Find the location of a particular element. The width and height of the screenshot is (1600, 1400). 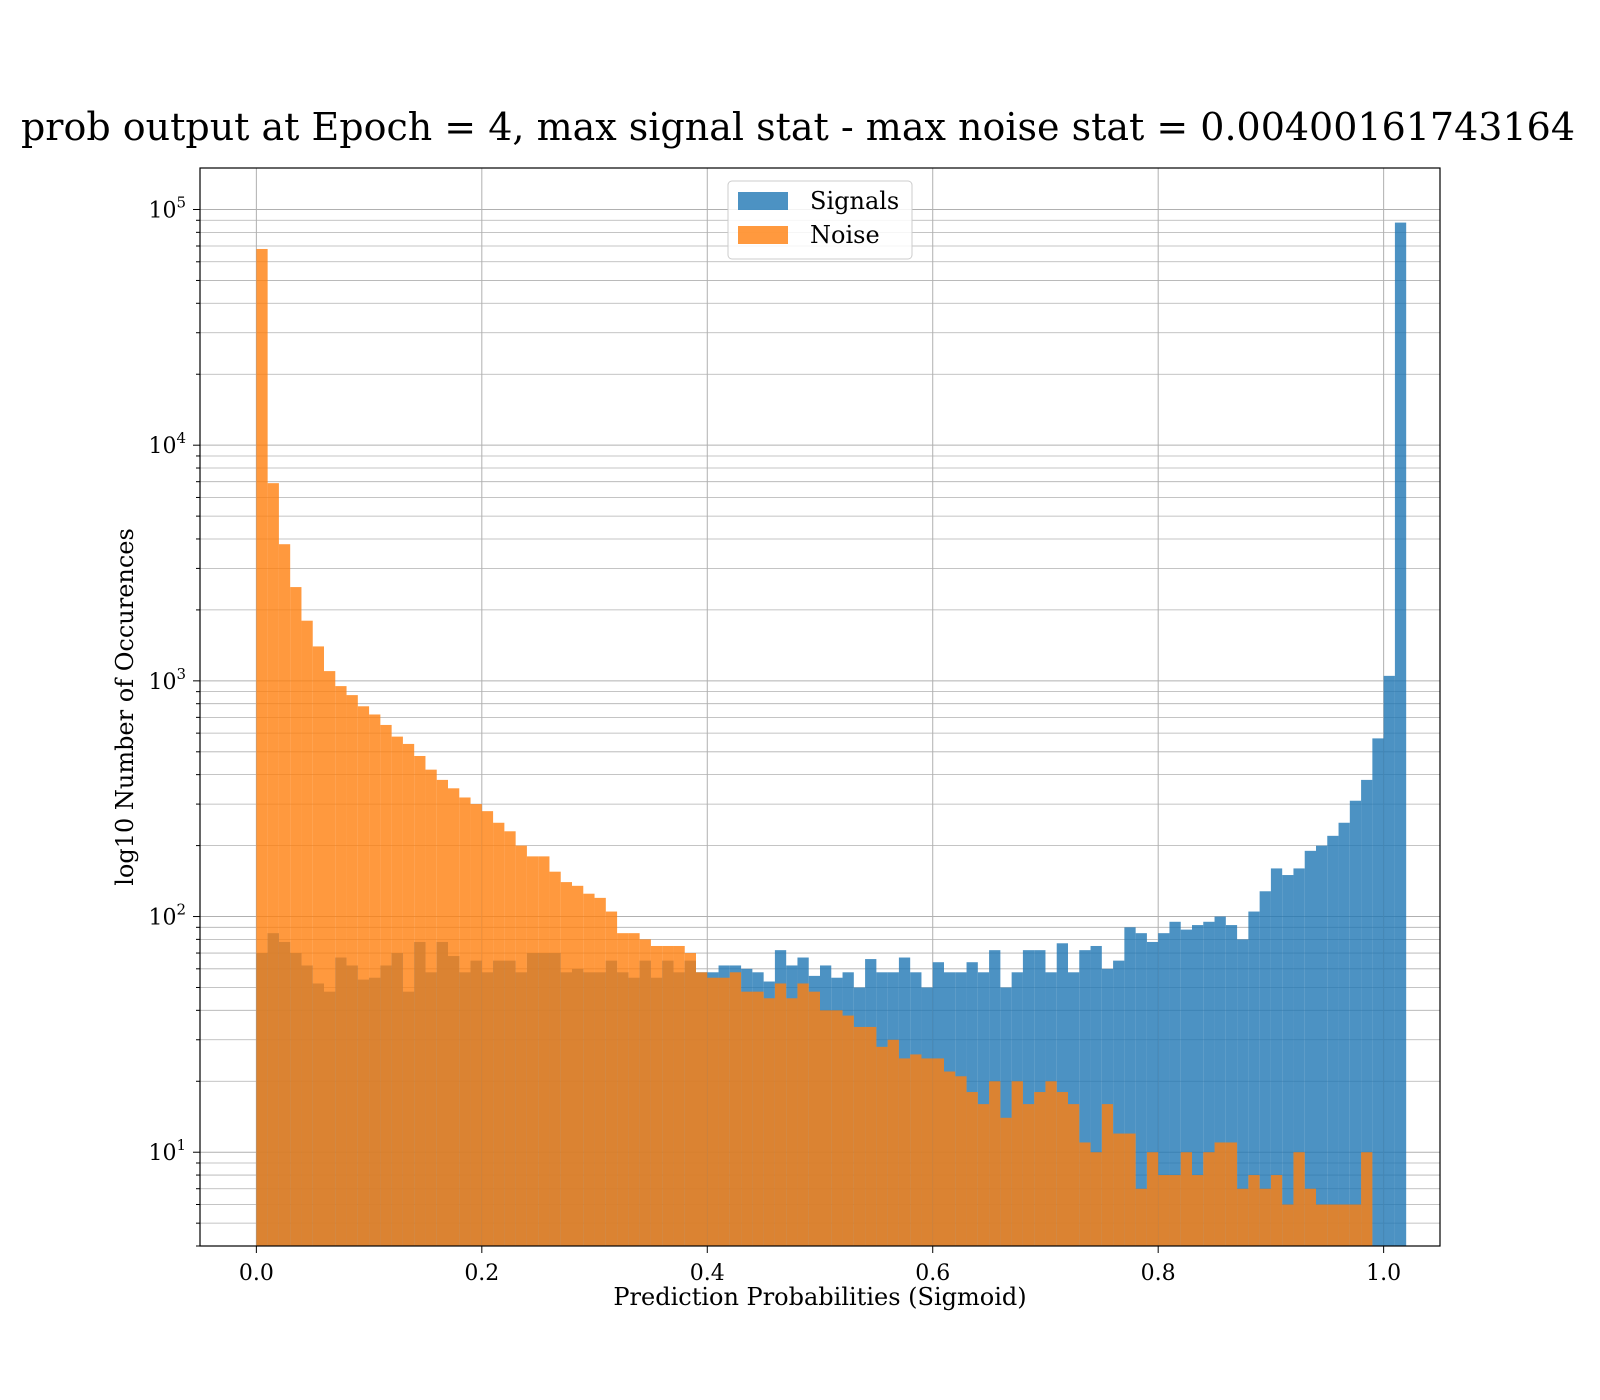

legend-swatch-signals is located at coordinates (763, 201).